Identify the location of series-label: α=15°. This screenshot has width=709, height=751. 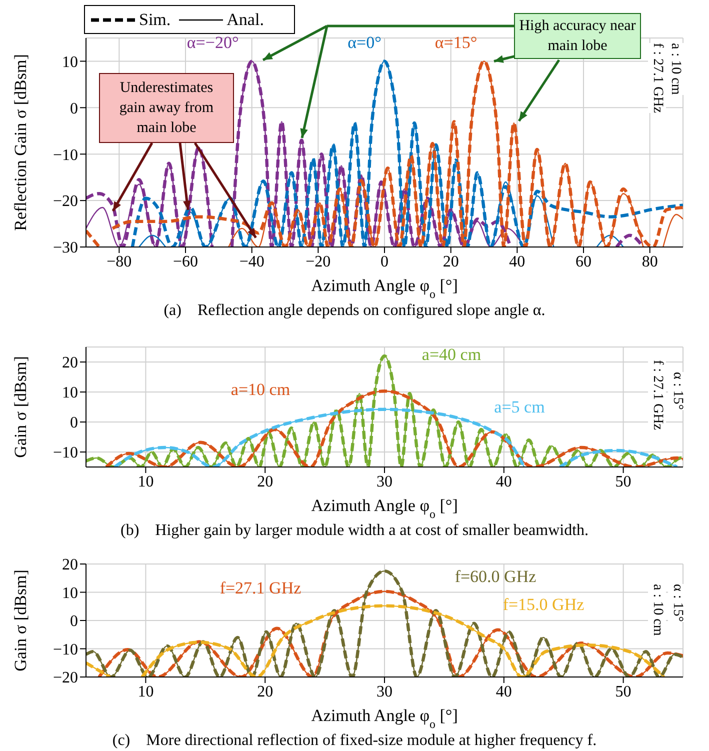
(456, 42).